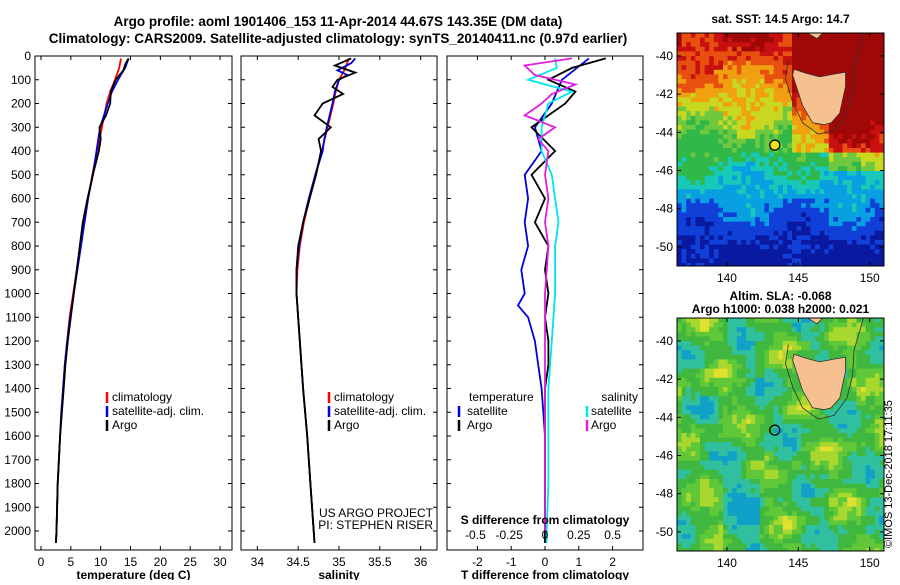 Image resolution: width=900 pixels, height=585 pixels. I want to click on depth-tick-label: 600, so click(21, 199).